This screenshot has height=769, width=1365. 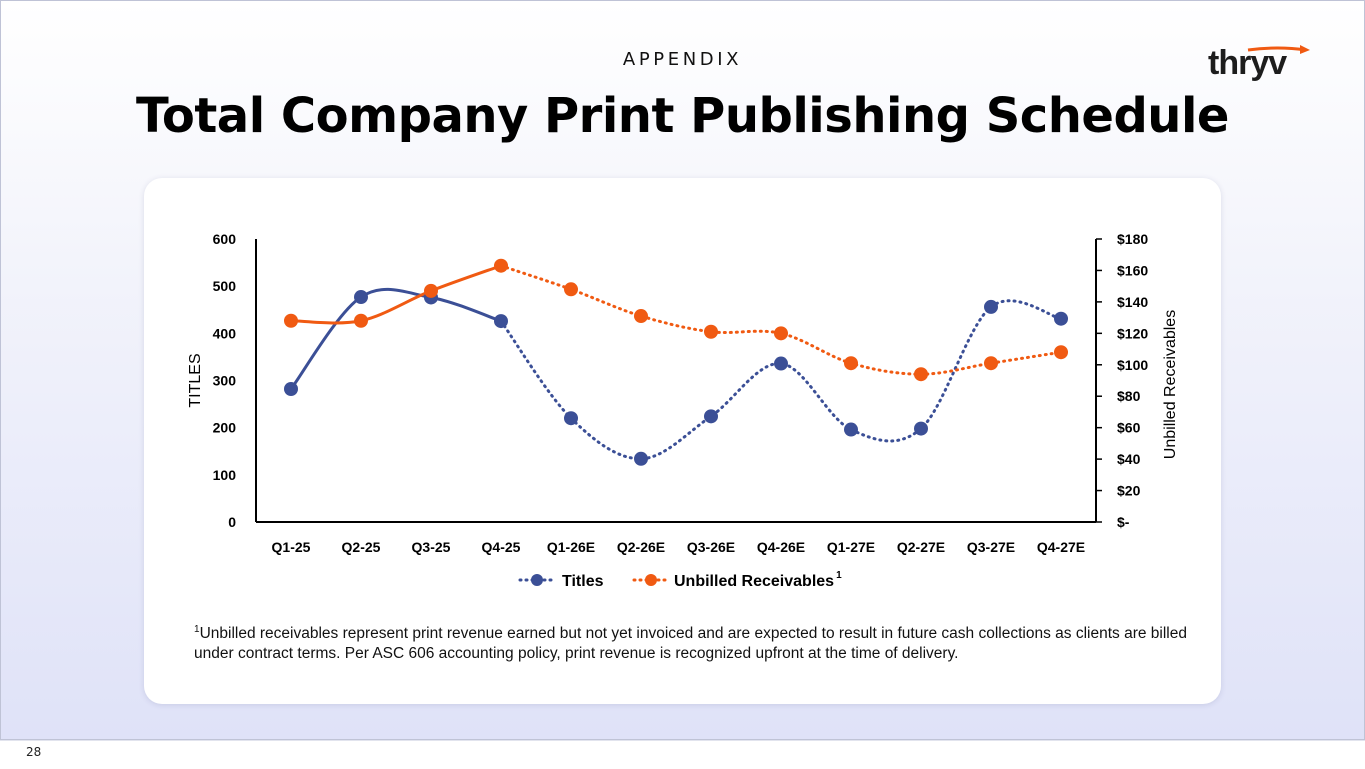 I want to click on left-tick-label: 300, so click(x=225, y=381).